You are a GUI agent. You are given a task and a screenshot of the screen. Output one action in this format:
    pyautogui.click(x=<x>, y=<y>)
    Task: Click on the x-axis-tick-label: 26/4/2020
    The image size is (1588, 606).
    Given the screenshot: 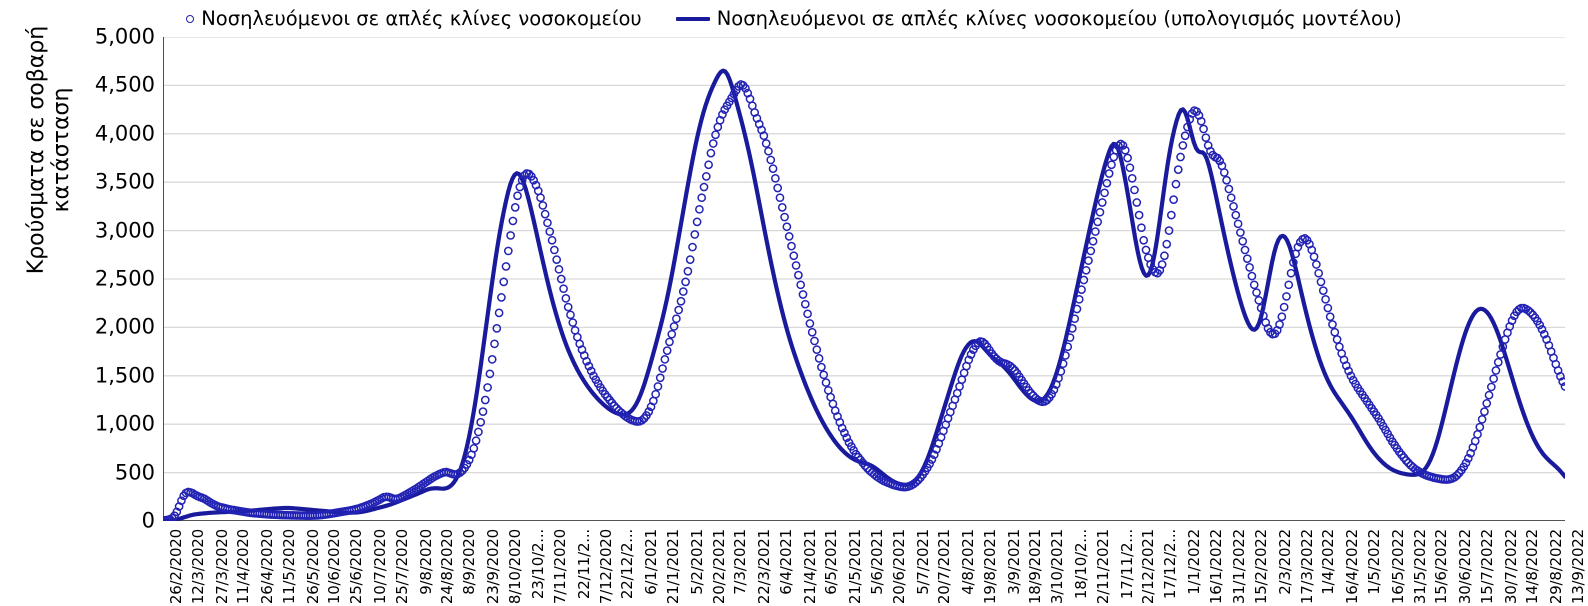 What is the action you would take?
    pyautogui.click(x=267, y=567)
    